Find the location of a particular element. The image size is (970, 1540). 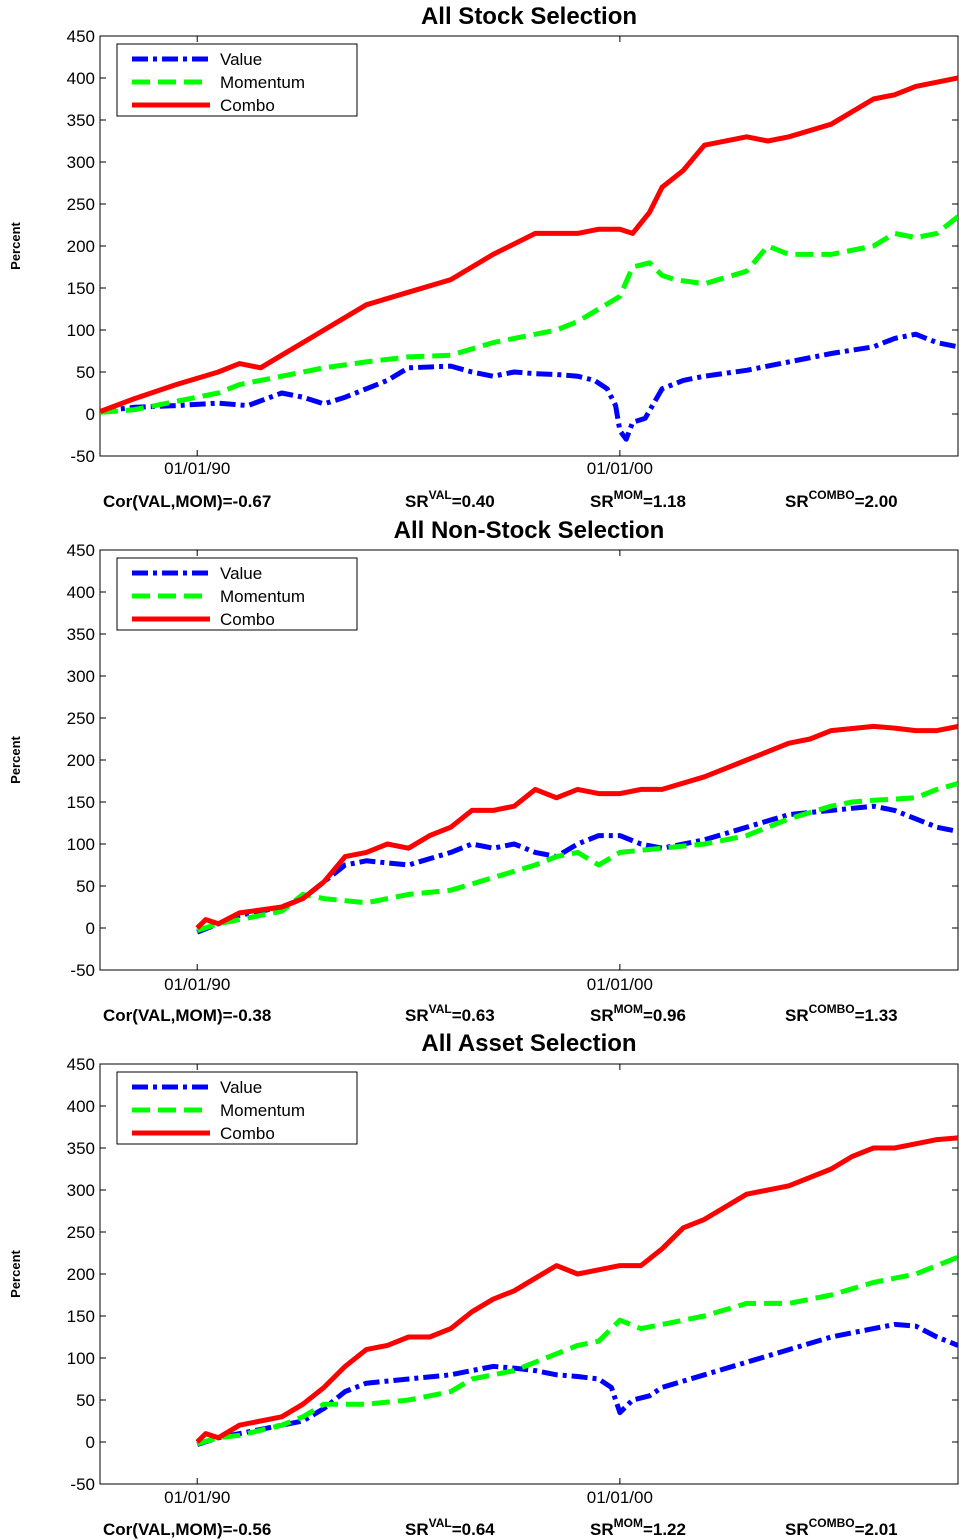

chart-title: All Stock Selection is located at coordinates (529, 16).